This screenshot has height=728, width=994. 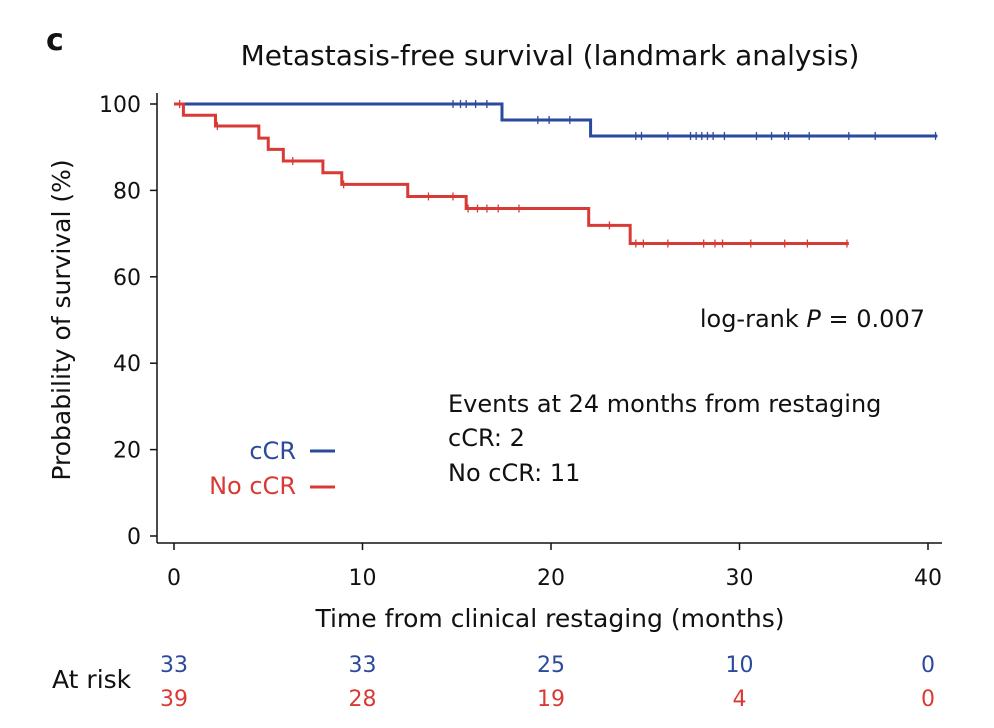 I want to click on y-tick-label: 80, so click(x=127, y=191).